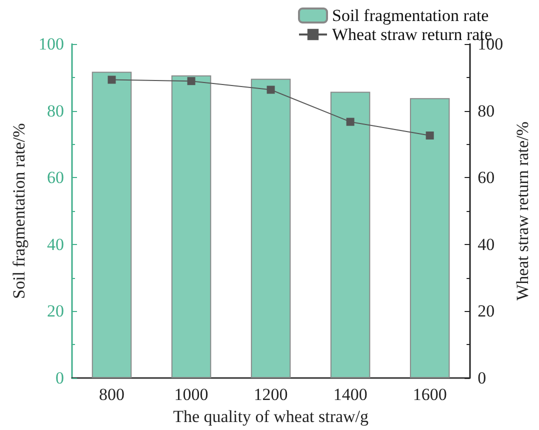  I want to click on x-tick-label: 1000, so click(191, 394).